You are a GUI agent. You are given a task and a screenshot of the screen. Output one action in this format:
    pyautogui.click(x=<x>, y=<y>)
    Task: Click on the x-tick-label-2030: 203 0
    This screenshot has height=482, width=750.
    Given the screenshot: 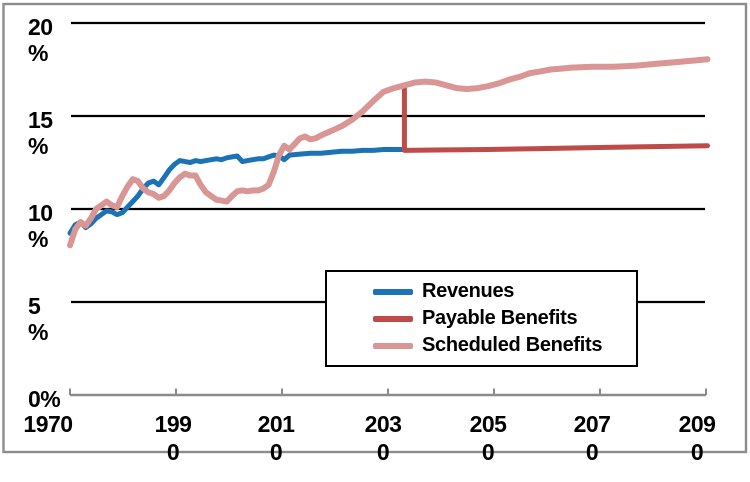 What is the action you would take?
    pyautogui.click(x=383, y=438)
    